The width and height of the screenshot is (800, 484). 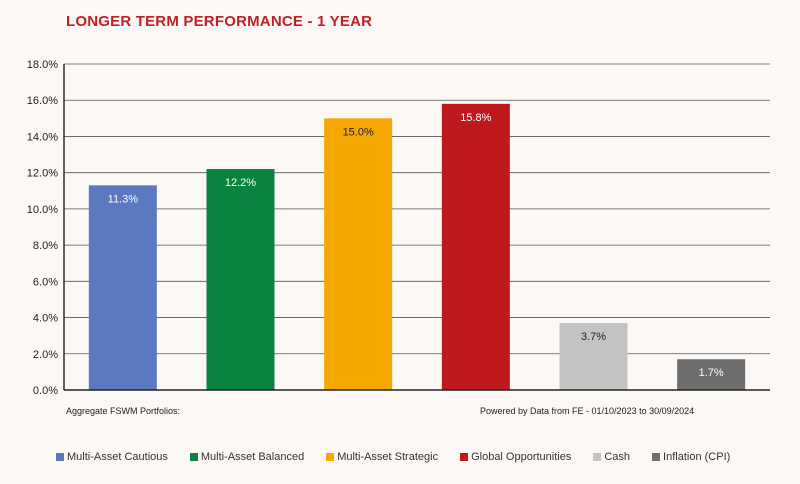 What do you see at coordinates (42, 65) in the screenshot?
I see `y-tick-label: 18.0%` at bounding box center [42, 65].